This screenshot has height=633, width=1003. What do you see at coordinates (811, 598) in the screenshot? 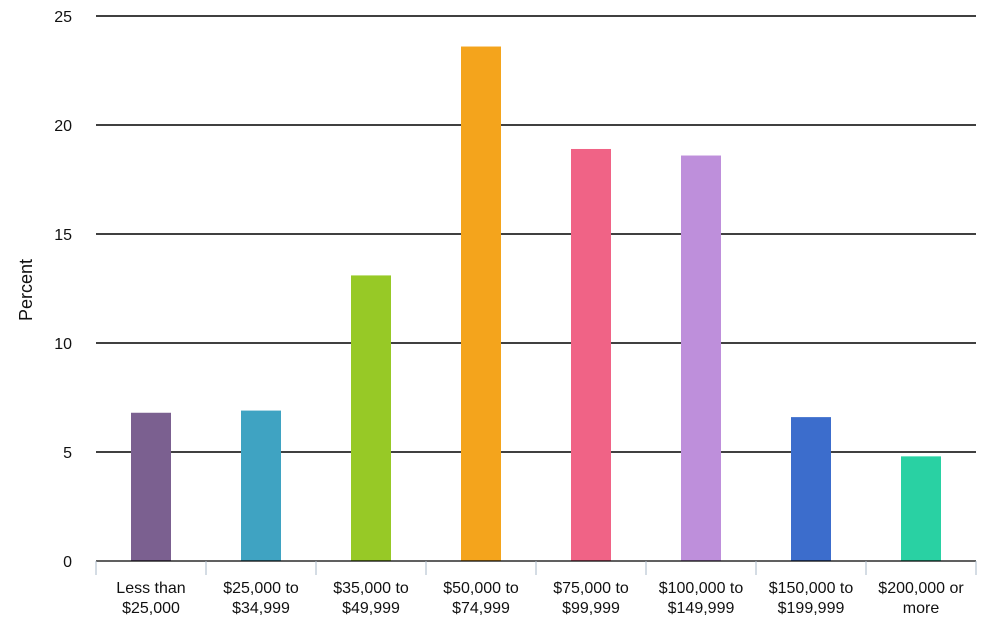
I see `x-category-label: $150,000 to $199,999` at bounding box center [811, 598].